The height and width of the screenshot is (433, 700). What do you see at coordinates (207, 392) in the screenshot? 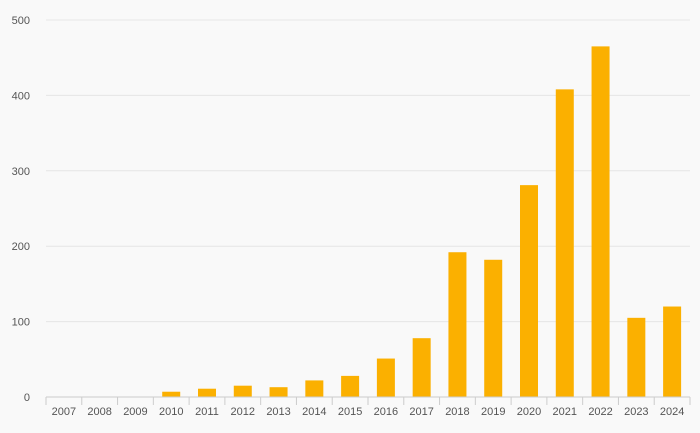
I see `bar-2011` at bounding box center [207, 392].